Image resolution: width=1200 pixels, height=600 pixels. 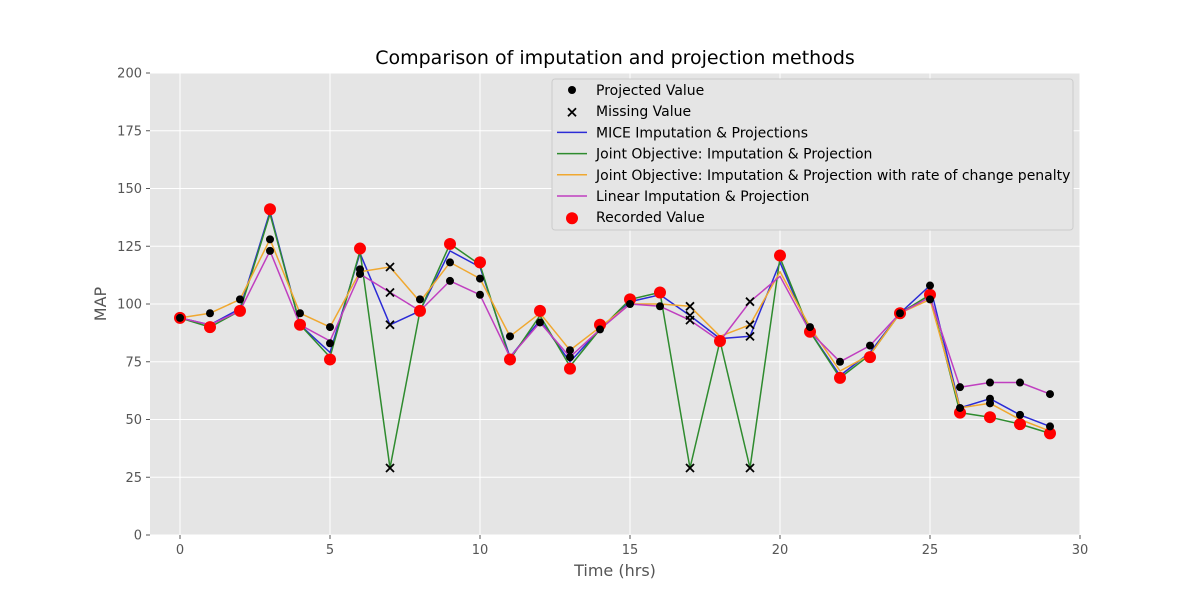 I want to click on legend-item: MICE Imputation & Projections, so click(x=682, y=133).